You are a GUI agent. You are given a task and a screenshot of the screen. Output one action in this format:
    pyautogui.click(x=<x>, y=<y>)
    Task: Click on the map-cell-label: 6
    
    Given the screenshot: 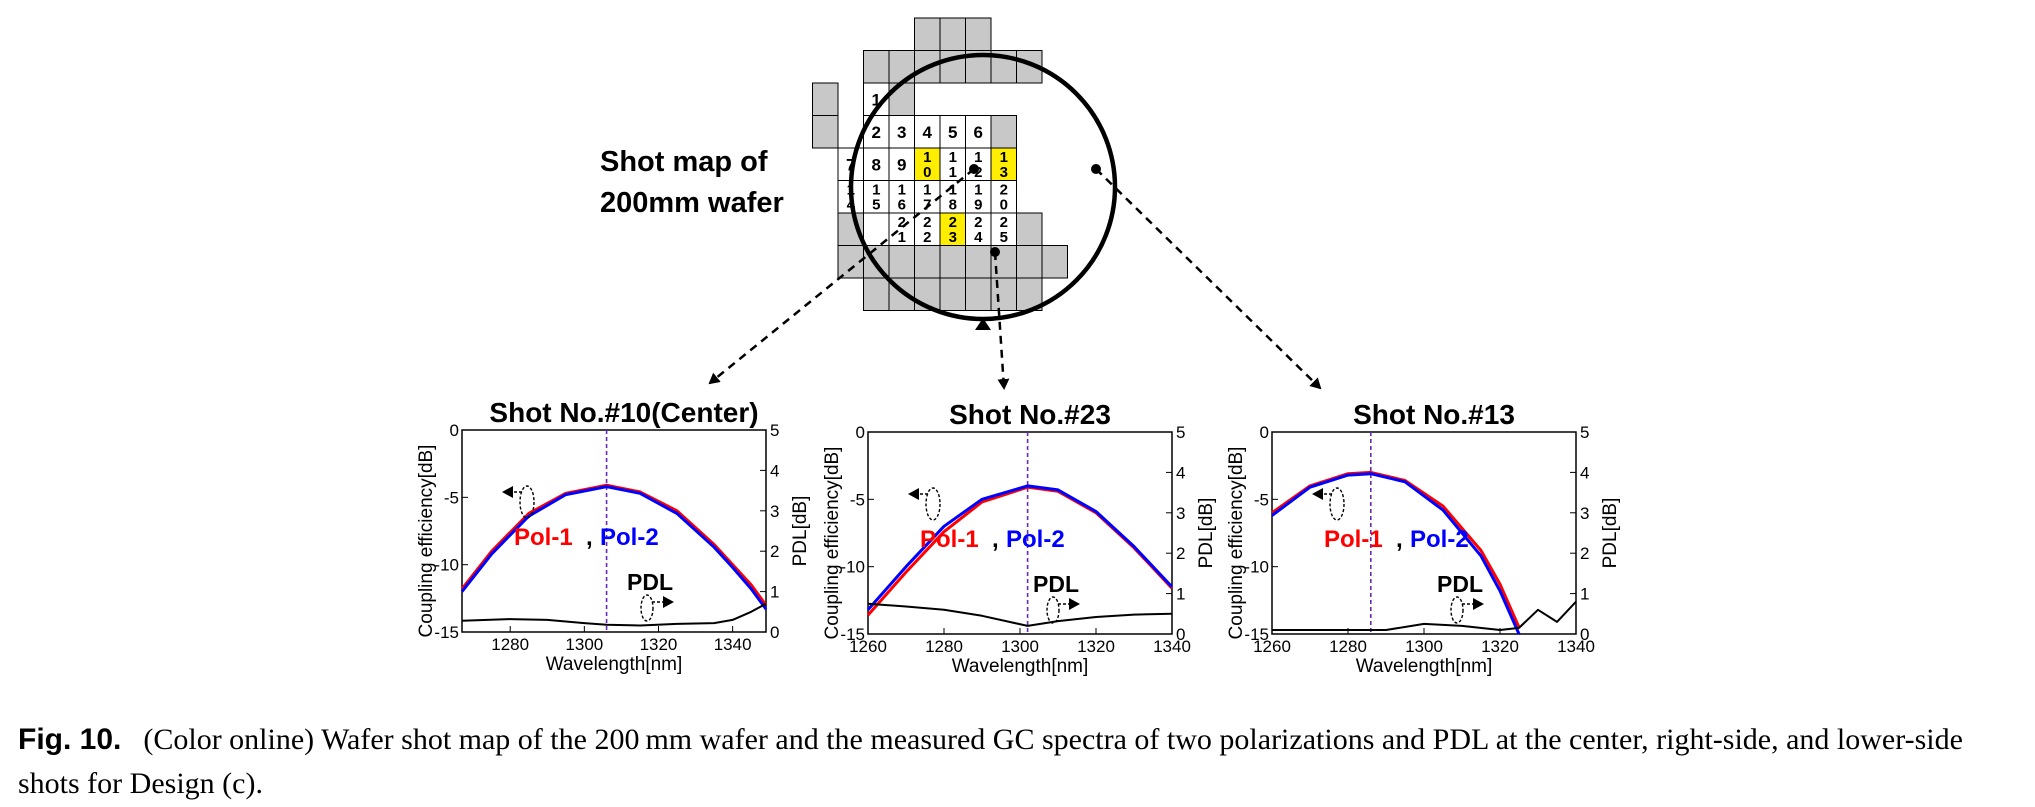 What is the action you would take?
    pyautogui.click(x=978, y=132)
    